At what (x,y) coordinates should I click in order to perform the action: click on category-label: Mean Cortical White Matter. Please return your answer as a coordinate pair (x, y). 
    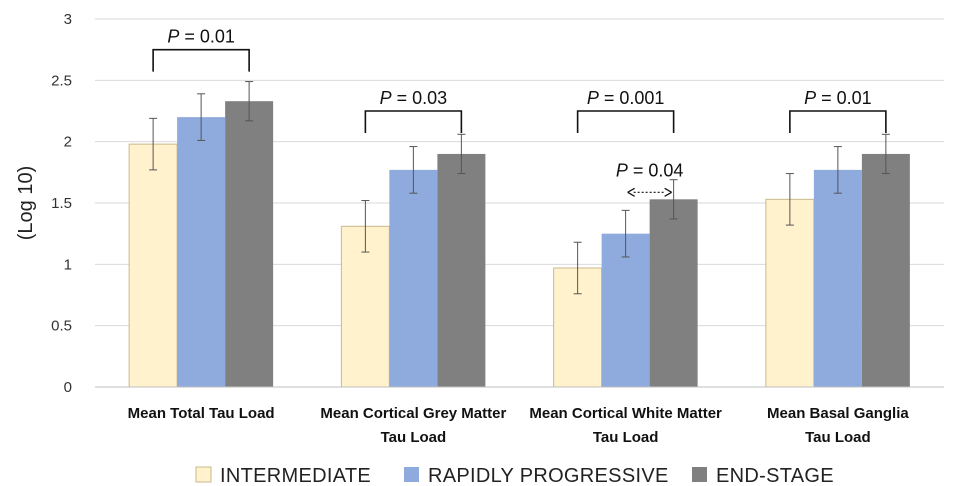
    Looking at the image, I should click on (625, 413).